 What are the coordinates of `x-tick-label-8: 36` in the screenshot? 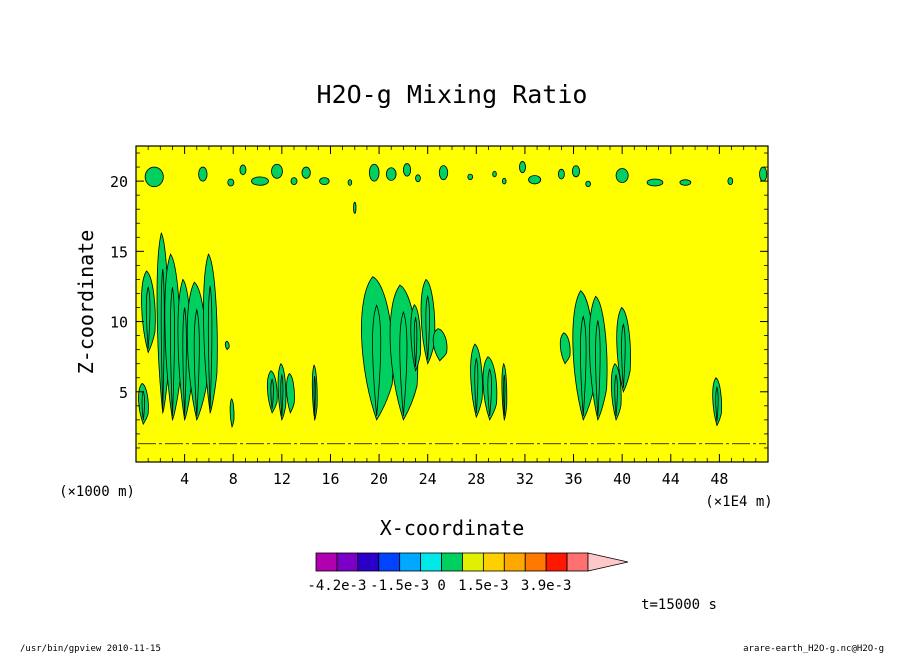 It's located at (574, 479).